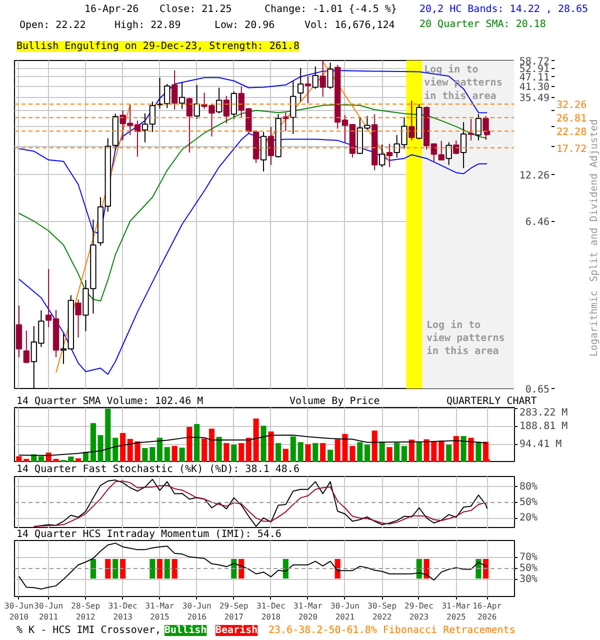 This screenshot has height=640, width=600. I want to click on y-tick-label: 20%, so click(529, 518).